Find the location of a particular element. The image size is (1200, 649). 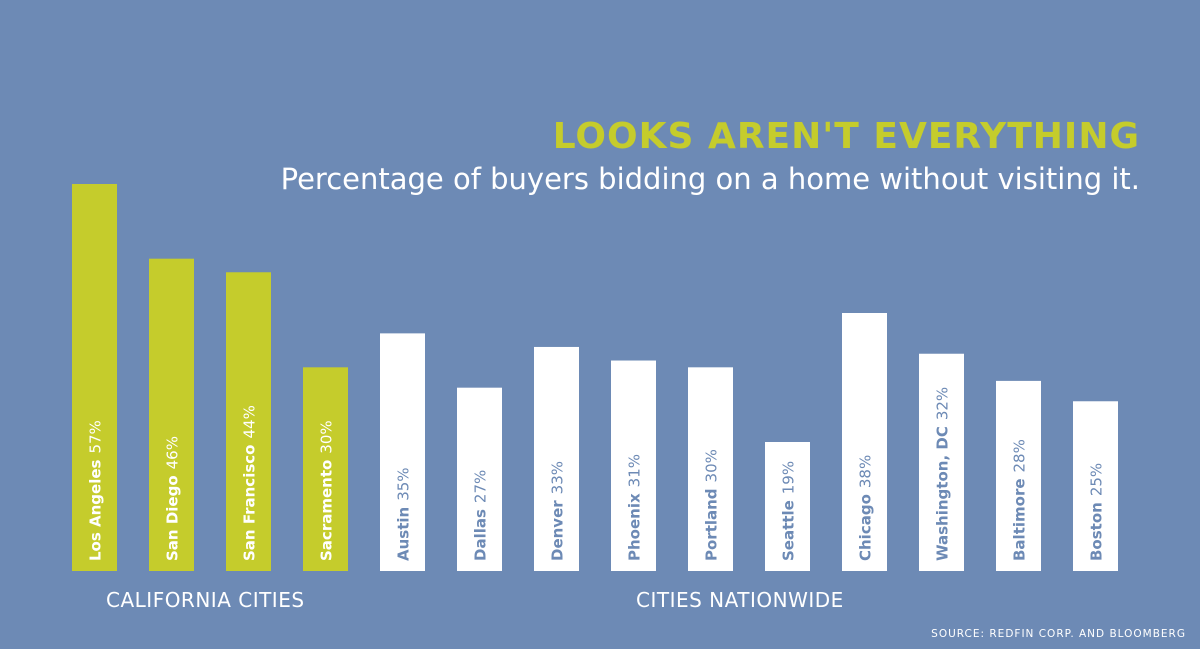

bar-label: Austin 35% is located at coordinates (404, 514).